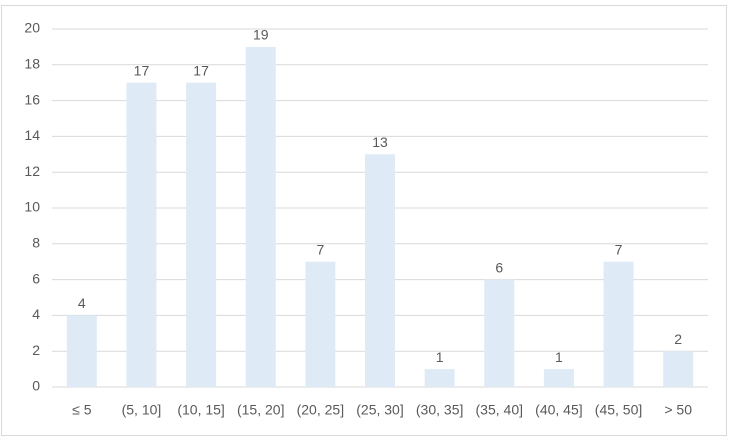 The height and width of the screenshot is (439, 730). What do you see at coordinates (379, 410) in the screenshot?
I see `x-tick-label: (25, 30]` at bounding box center [379, 410].